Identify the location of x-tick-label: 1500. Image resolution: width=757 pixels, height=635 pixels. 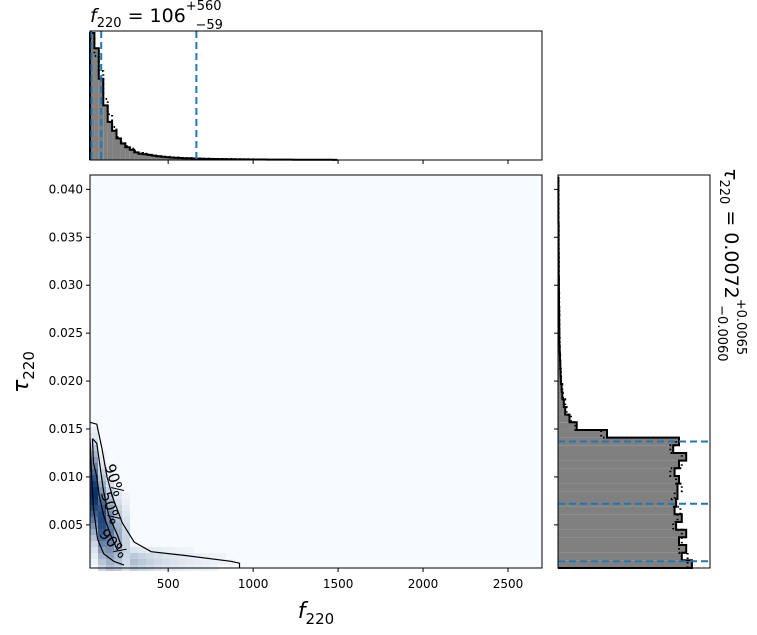
(338, 584).